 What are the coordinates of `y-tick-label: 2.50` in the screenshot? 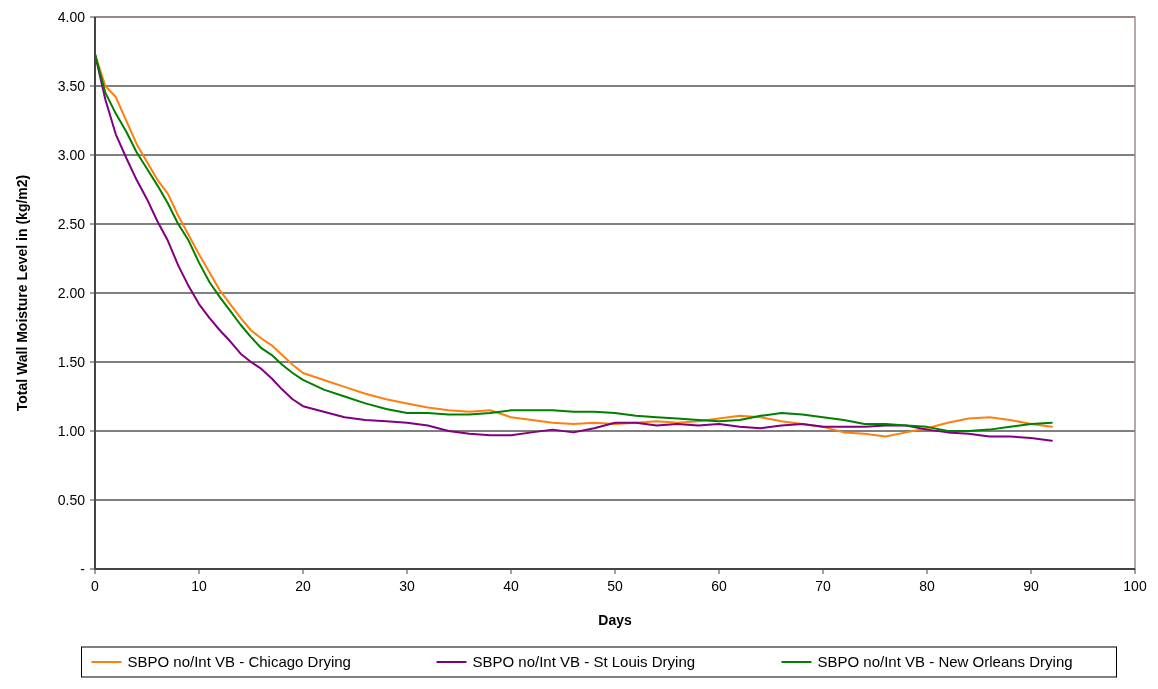 It's located at (71, 223).